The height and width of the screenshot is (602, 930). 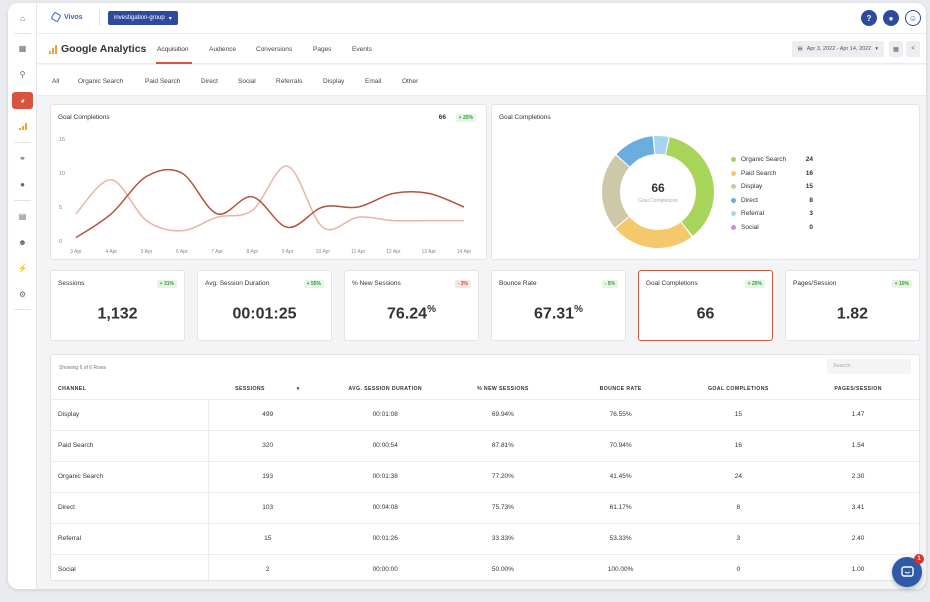 I want to click on grid-icon: ▦, so click(x=22, y=48).